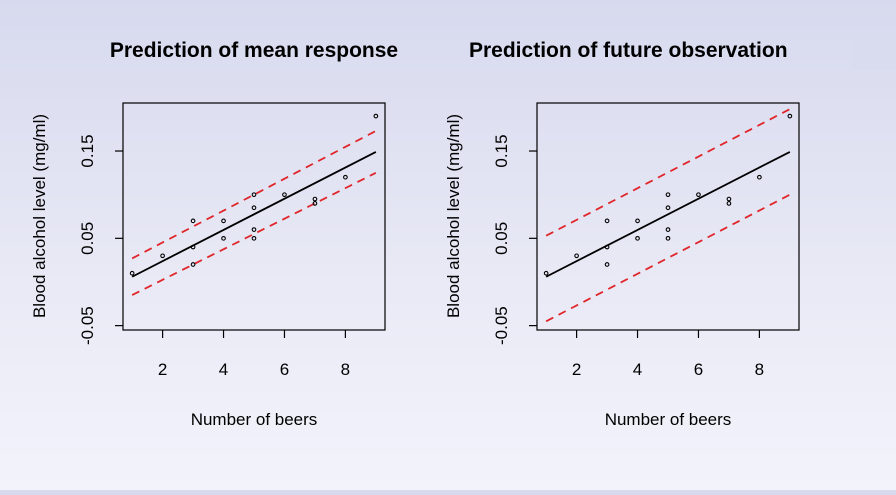 The height and width of the screenshot is (495, 896). I want to click on title-clip-mask, so click(873, 50).